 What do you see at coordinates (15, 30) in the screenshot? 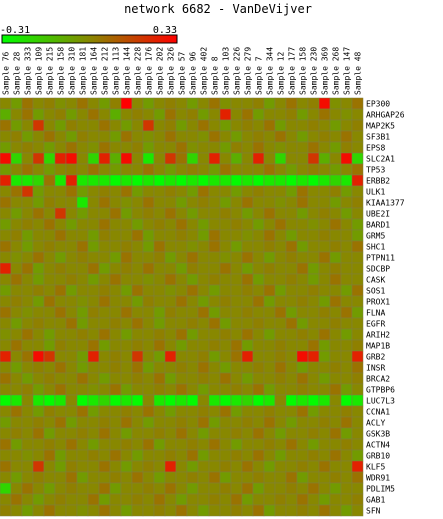
I see `scale-min-label: -0.31` at bounding box center [15, 30].